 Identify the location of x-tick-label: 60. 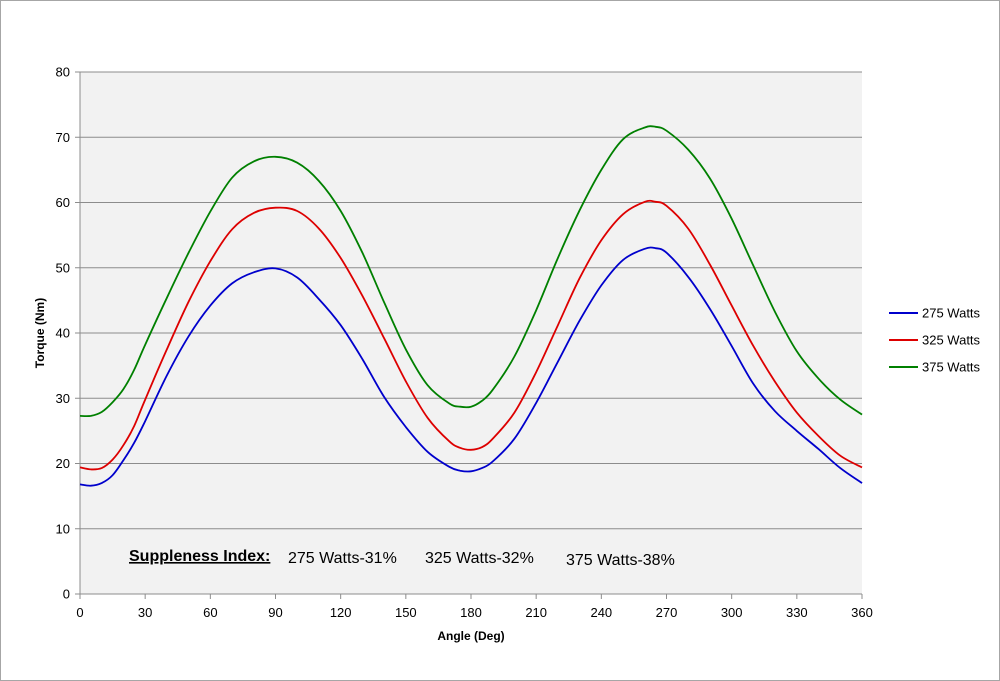
(210, 612).